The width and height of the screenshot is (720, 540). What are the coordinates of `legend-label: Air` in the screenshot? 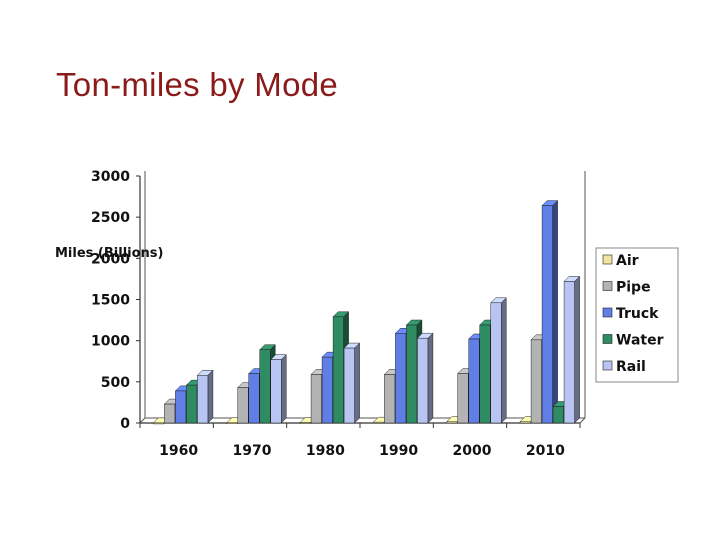 It's located at (627, 261).